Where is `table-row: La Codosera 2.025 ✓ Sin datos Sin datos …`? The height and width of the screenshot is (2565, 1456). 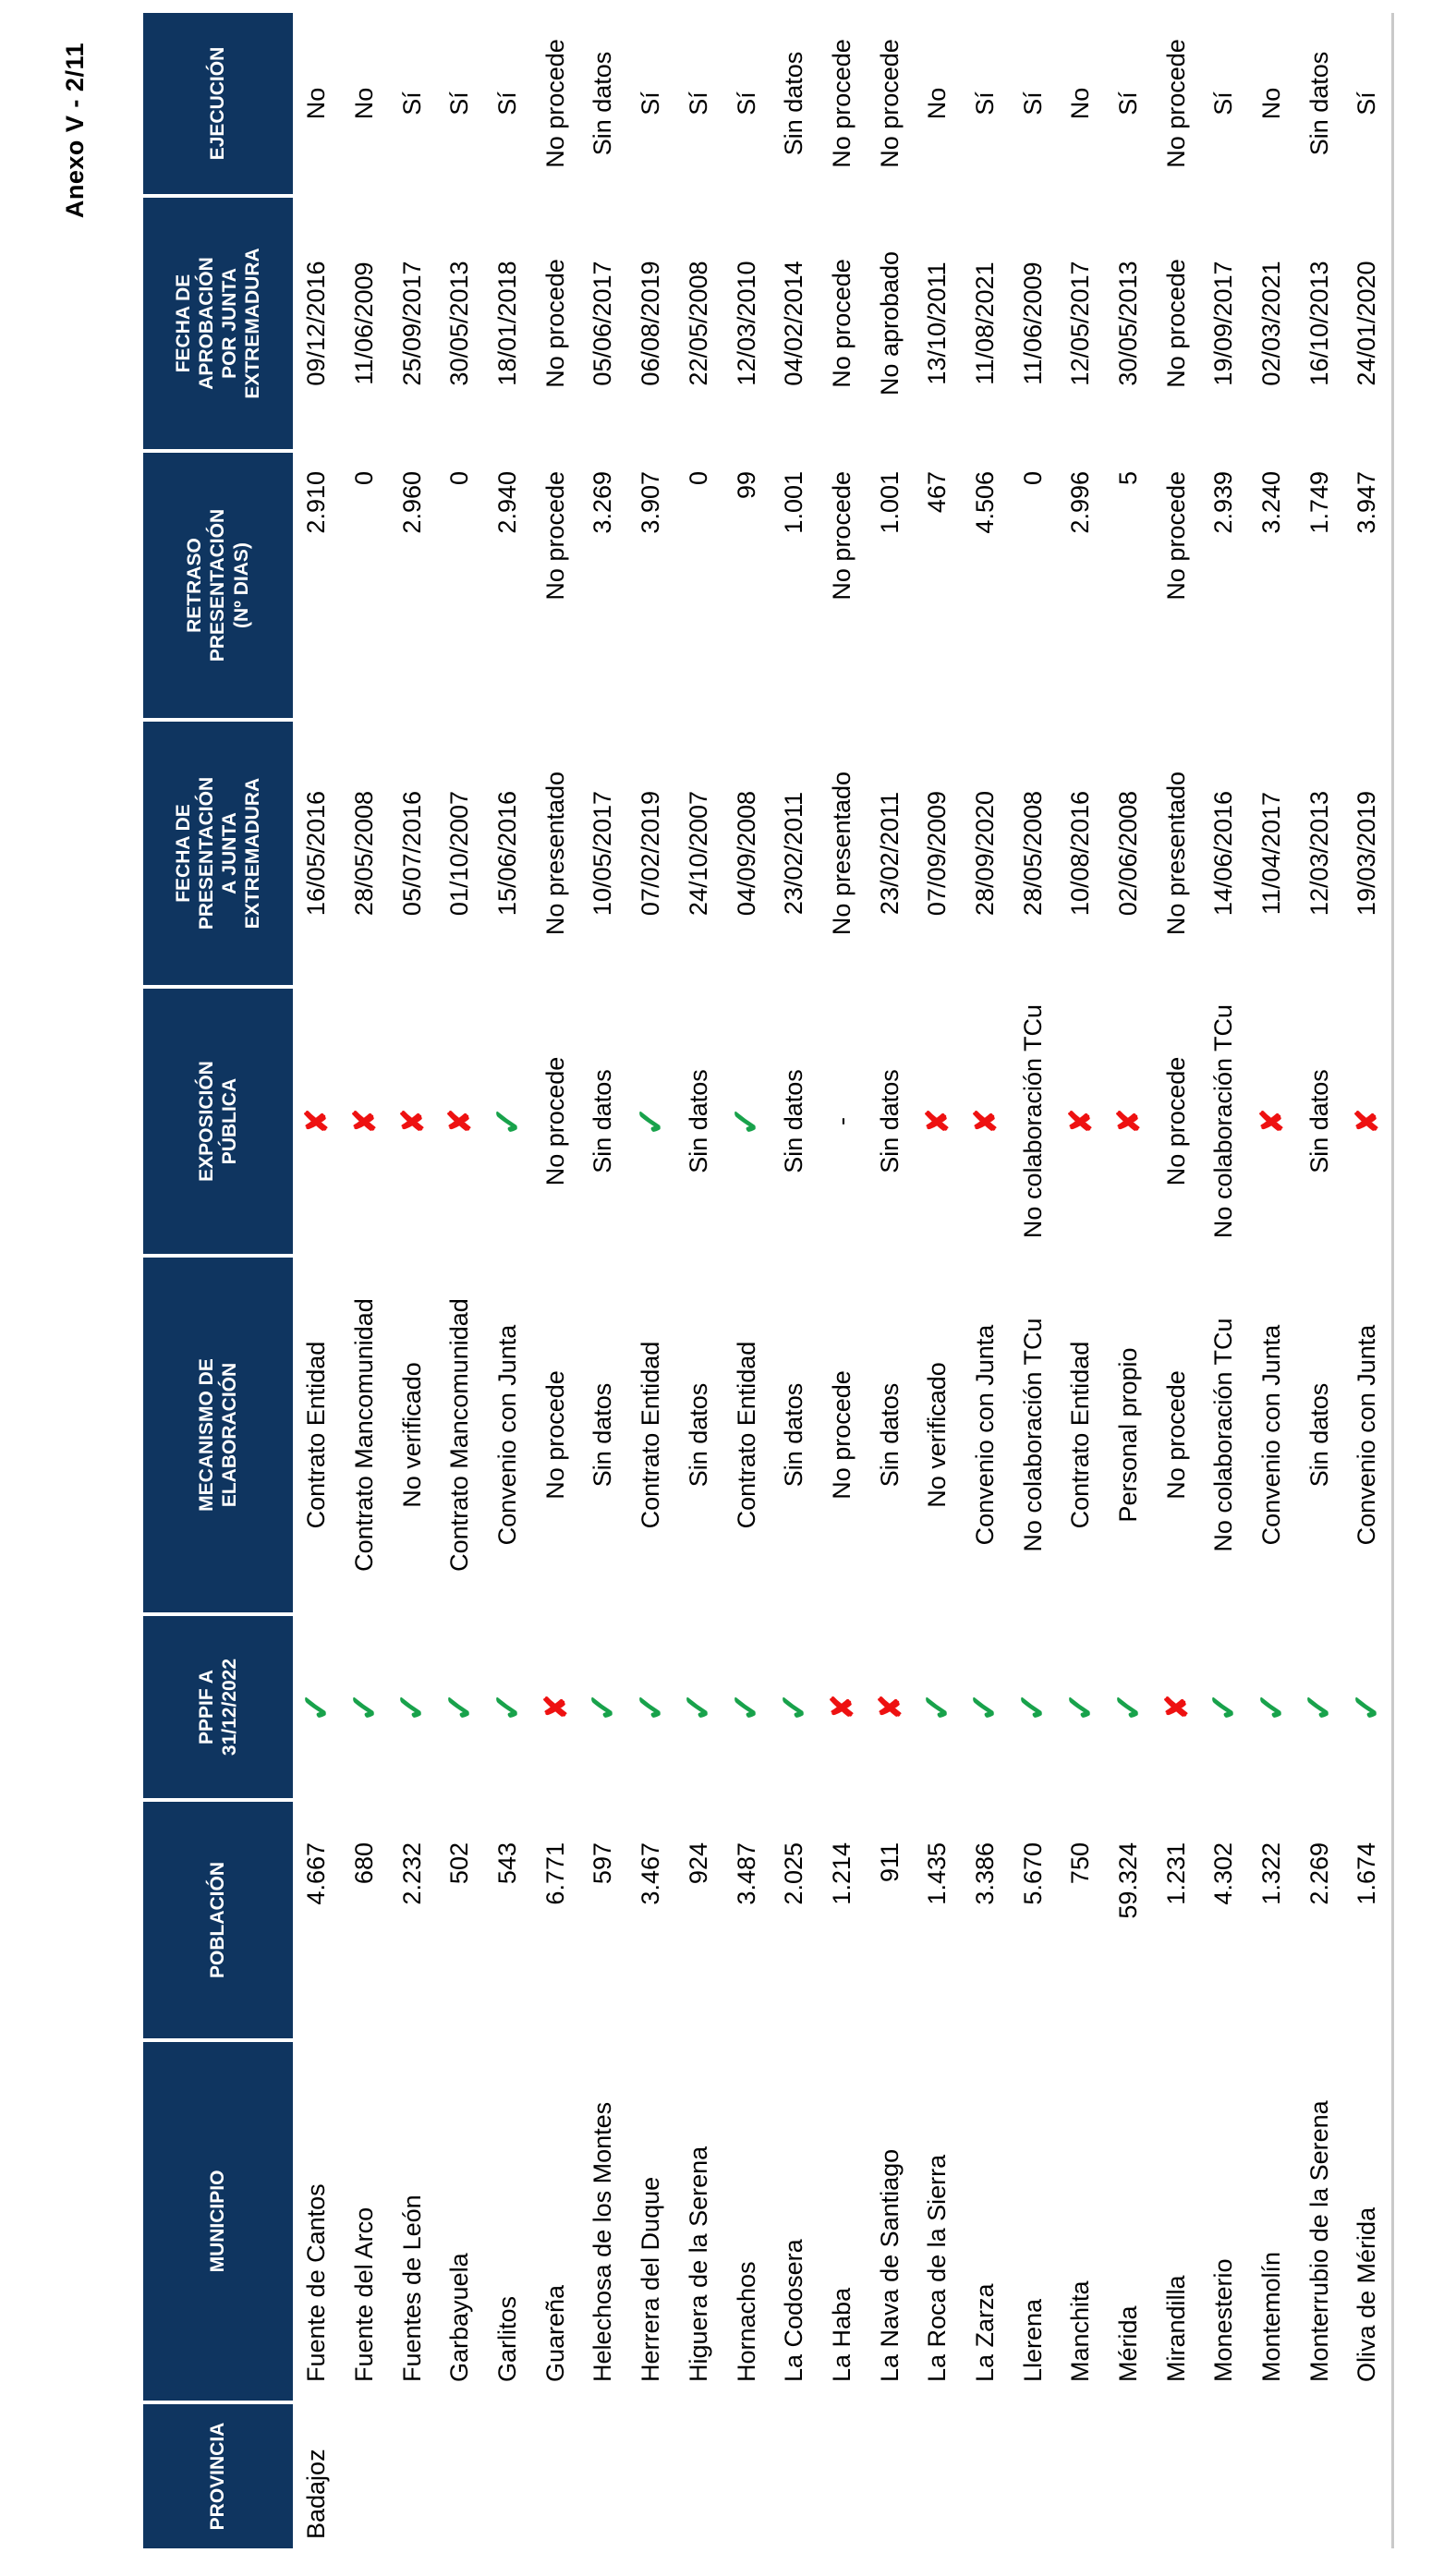 table-row: La Codosera 2.025 ✓ Sin datos Sin datos … is located at coordinates (794, 1280).